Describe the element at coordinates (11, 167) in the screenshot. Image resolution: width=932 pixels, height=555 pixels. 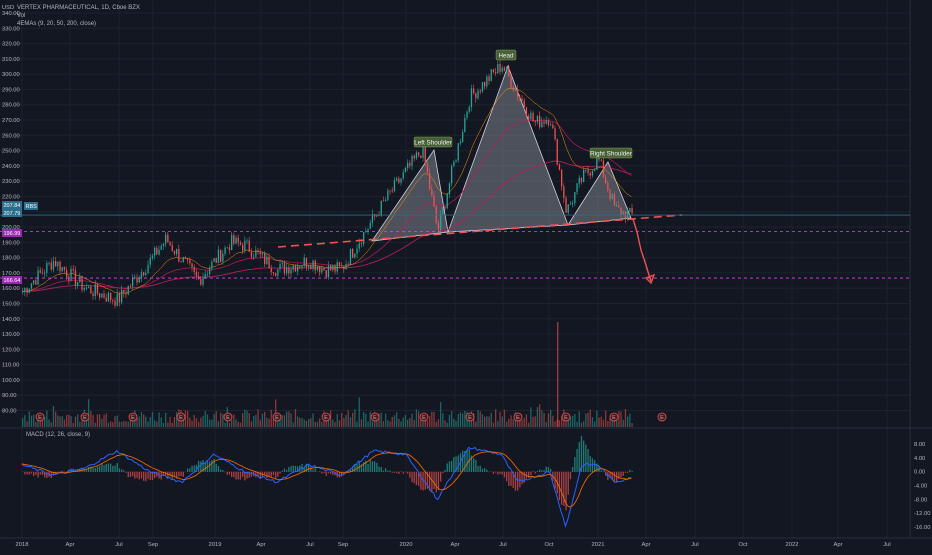
I see `price-tick-label: 240.00` at that location.